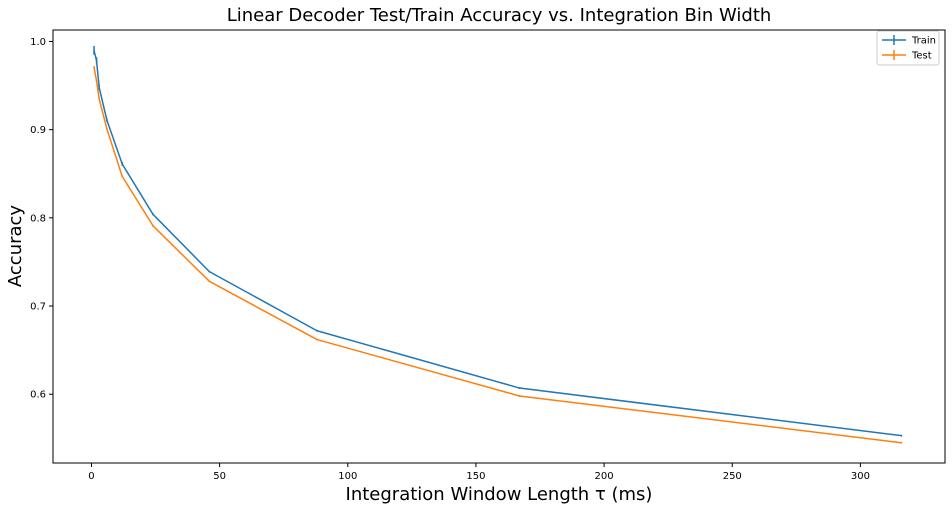  I want to click on test-legend-label: Test, so click(921, 56).